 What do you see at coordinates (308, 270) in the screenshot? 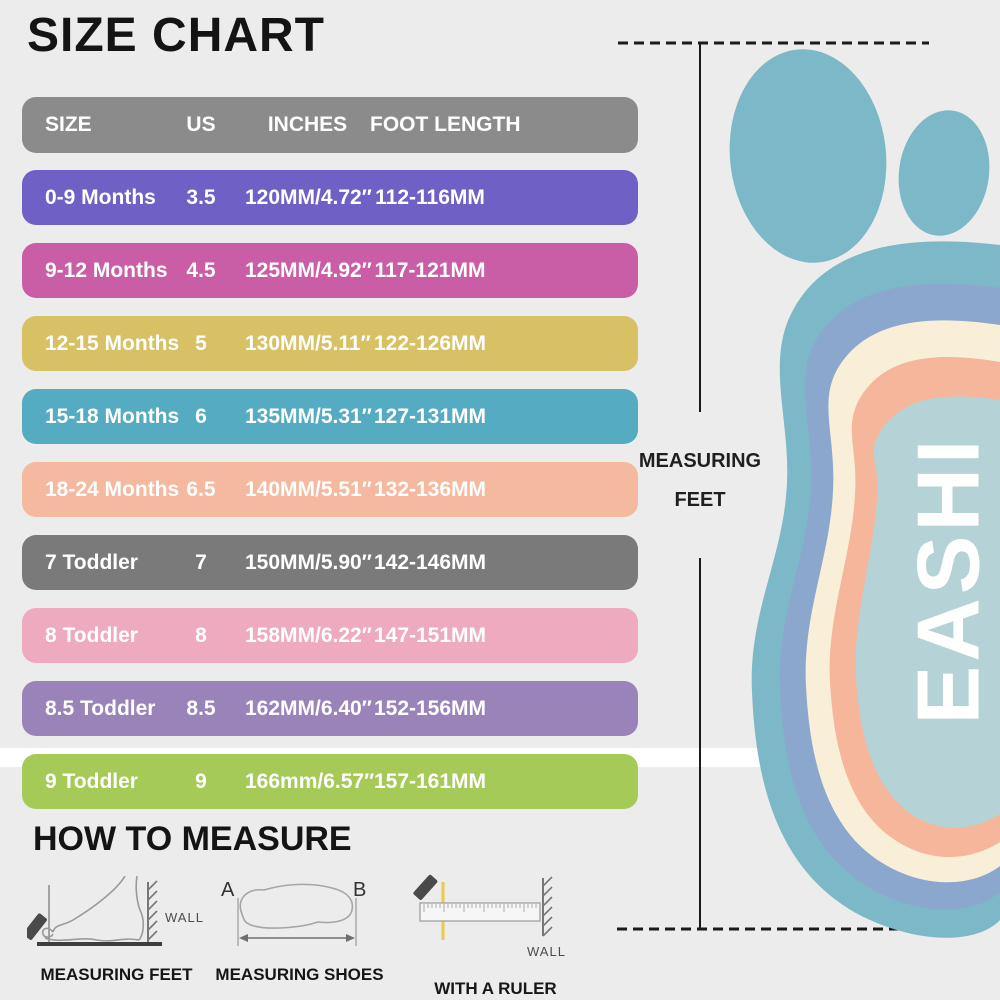
I see `cell-inches: 125MM/4.92″` at bounding box center [308, 270].